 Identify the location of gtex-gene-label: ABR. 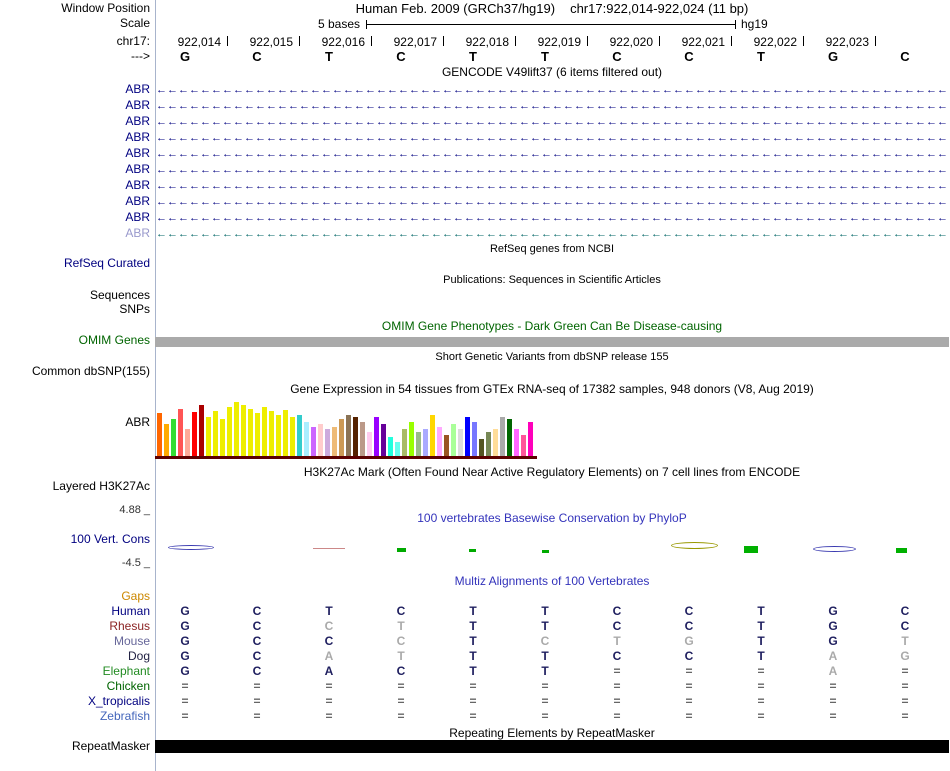
(137, 422).